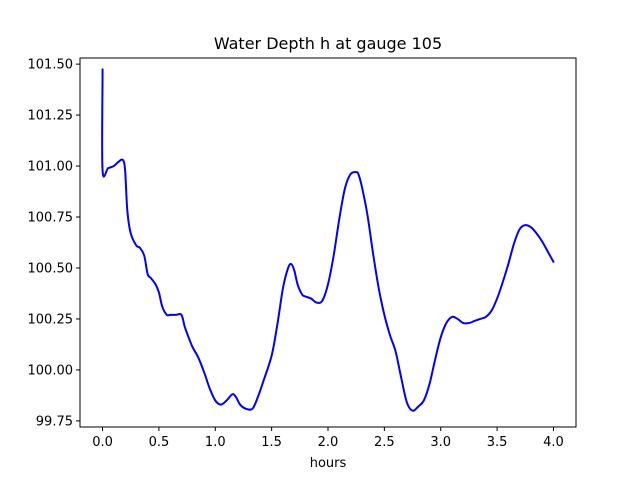 Image resolution: width=640 pixels, height=480 pixels. I want to click on x-tick-label: 1.0, so click(215, 442).